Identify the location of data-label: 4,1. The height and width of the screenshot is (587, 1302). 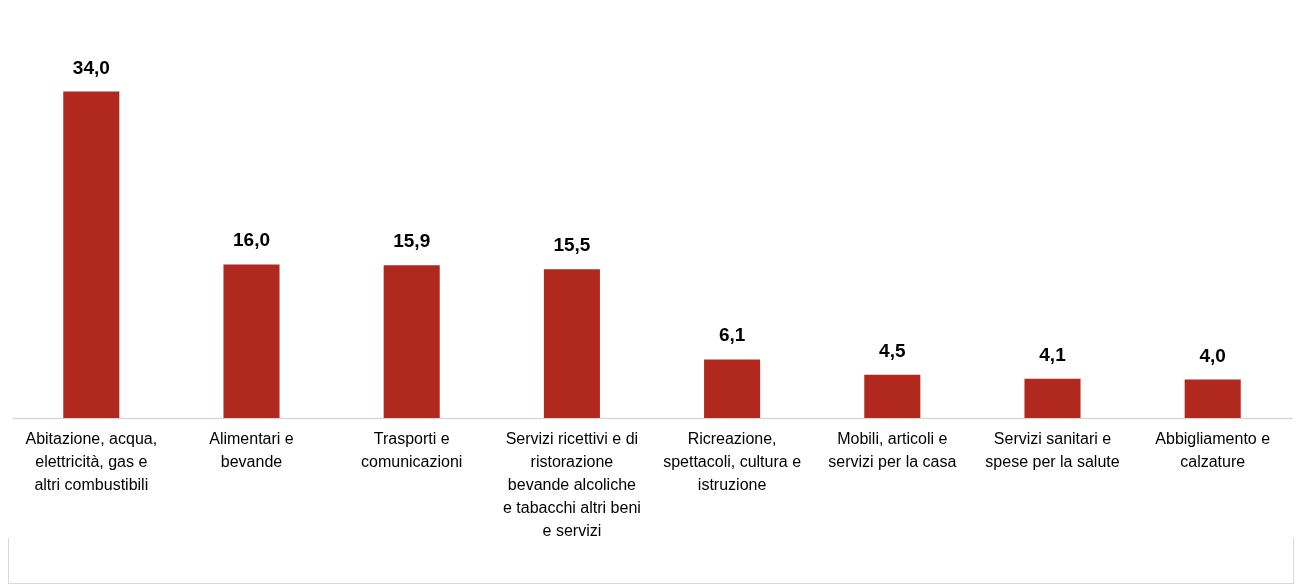
(1053, 354).